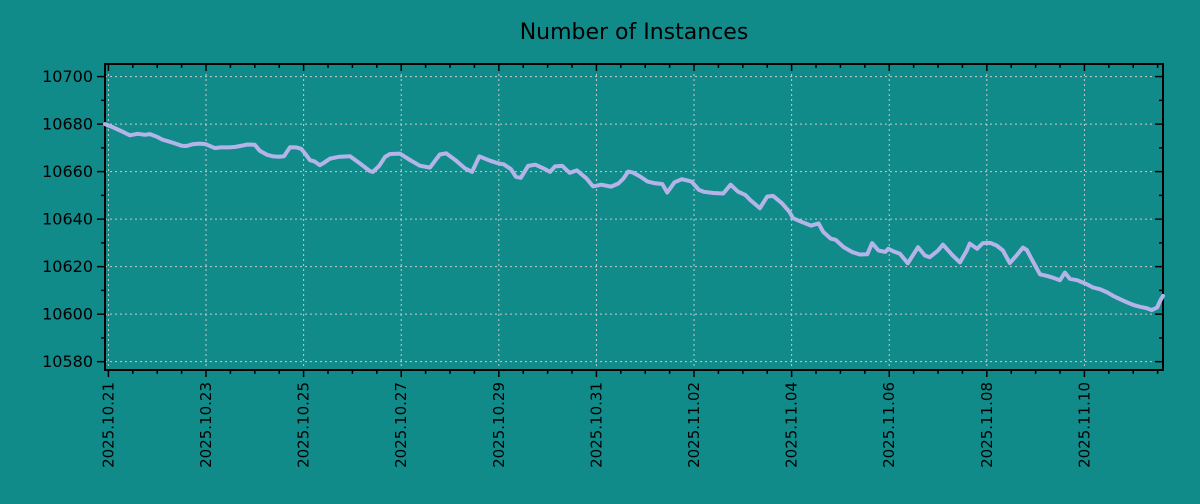 Image resolution: width=1200 pixels, height=504 pixels. I want to click on x-tick-label: 2025.11.02, so click(694, 425).